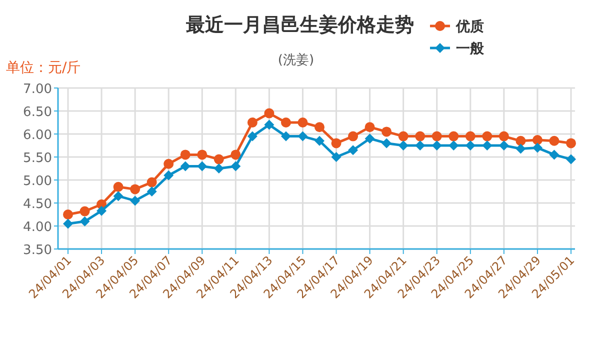  I want to click on y-tick-label: 5.00, so click(37, 181).